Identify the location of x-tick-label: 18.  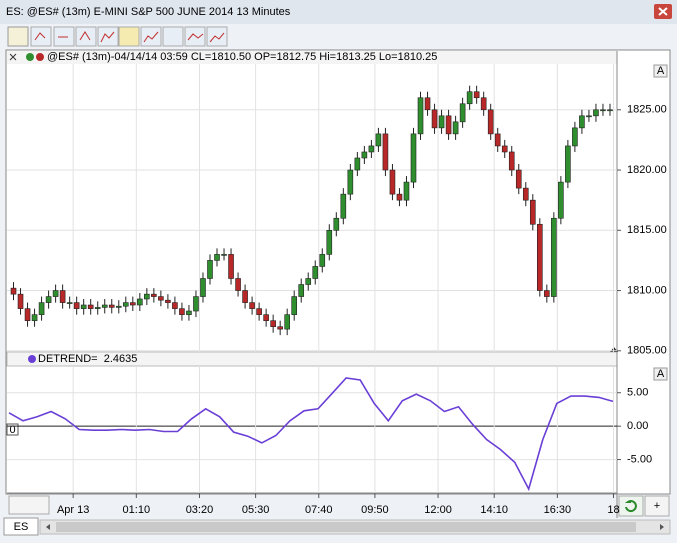
(613, 510).